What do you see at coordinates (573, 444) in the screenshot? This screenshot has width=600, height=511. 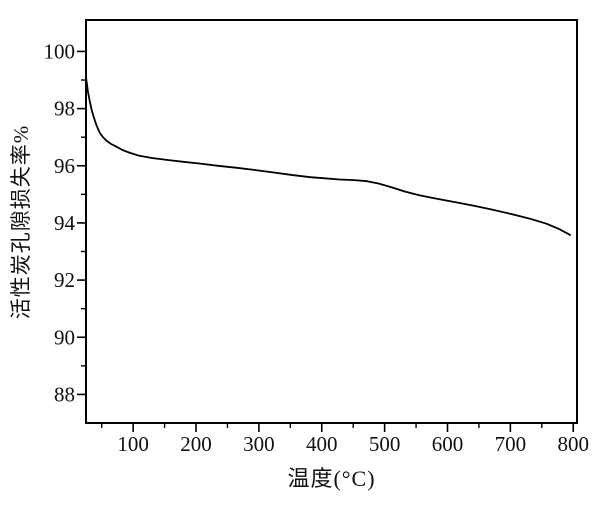 I see `x-tick-label: 800` at bounding box center [573, 444].